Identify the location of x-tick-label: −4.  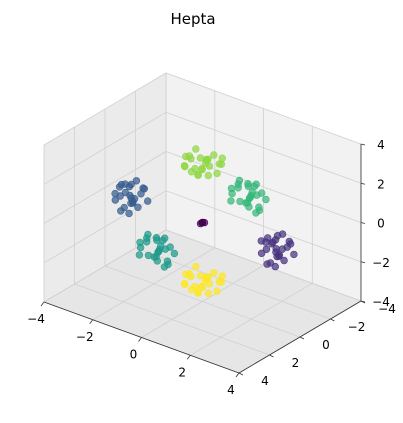
(36, 319).